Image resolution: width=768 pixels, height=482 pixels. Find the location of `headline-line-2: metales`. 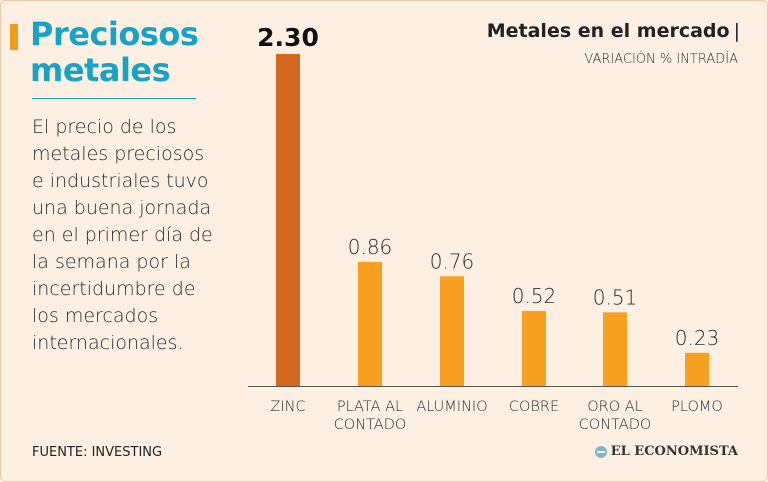

headline-line-2: metales is located at coordinates (100, 70).